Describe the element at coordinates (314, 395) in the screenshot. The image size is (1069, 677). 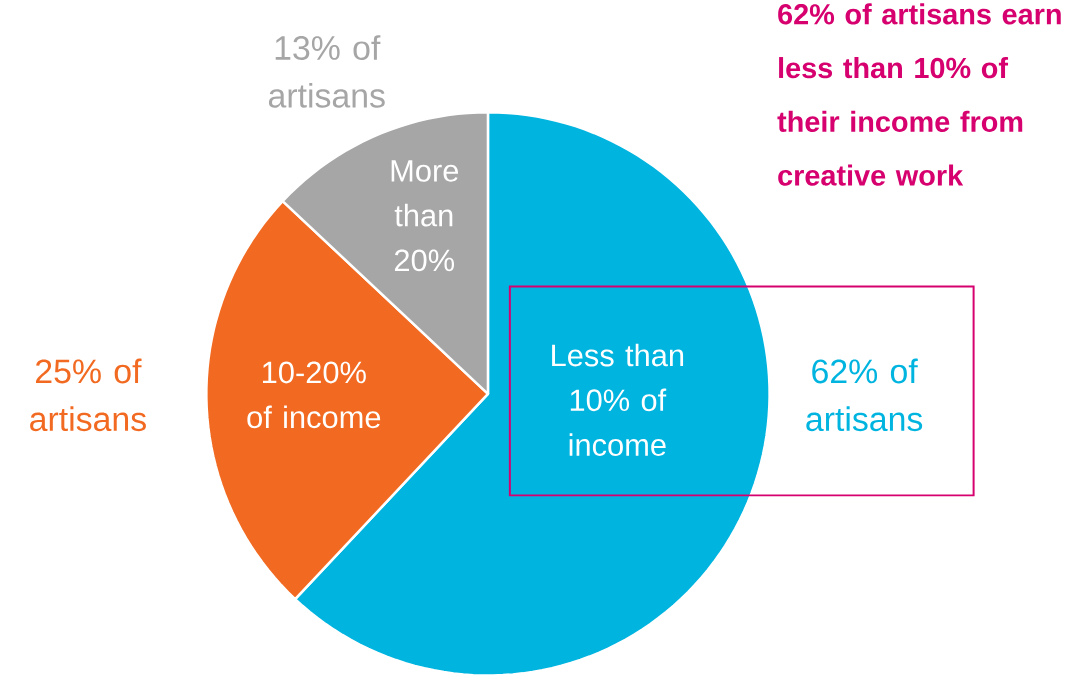
I see `slice-label: 10-20% of income` at that location.